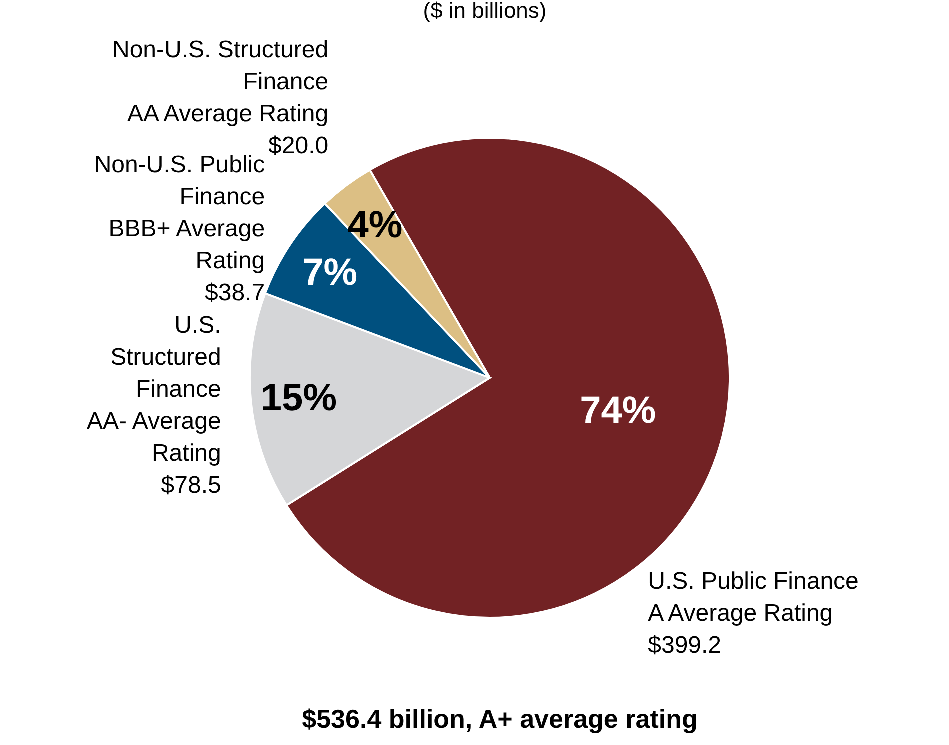 The image size is (949, 745). I want to click on data-label: $399.2, so click(685, 645).